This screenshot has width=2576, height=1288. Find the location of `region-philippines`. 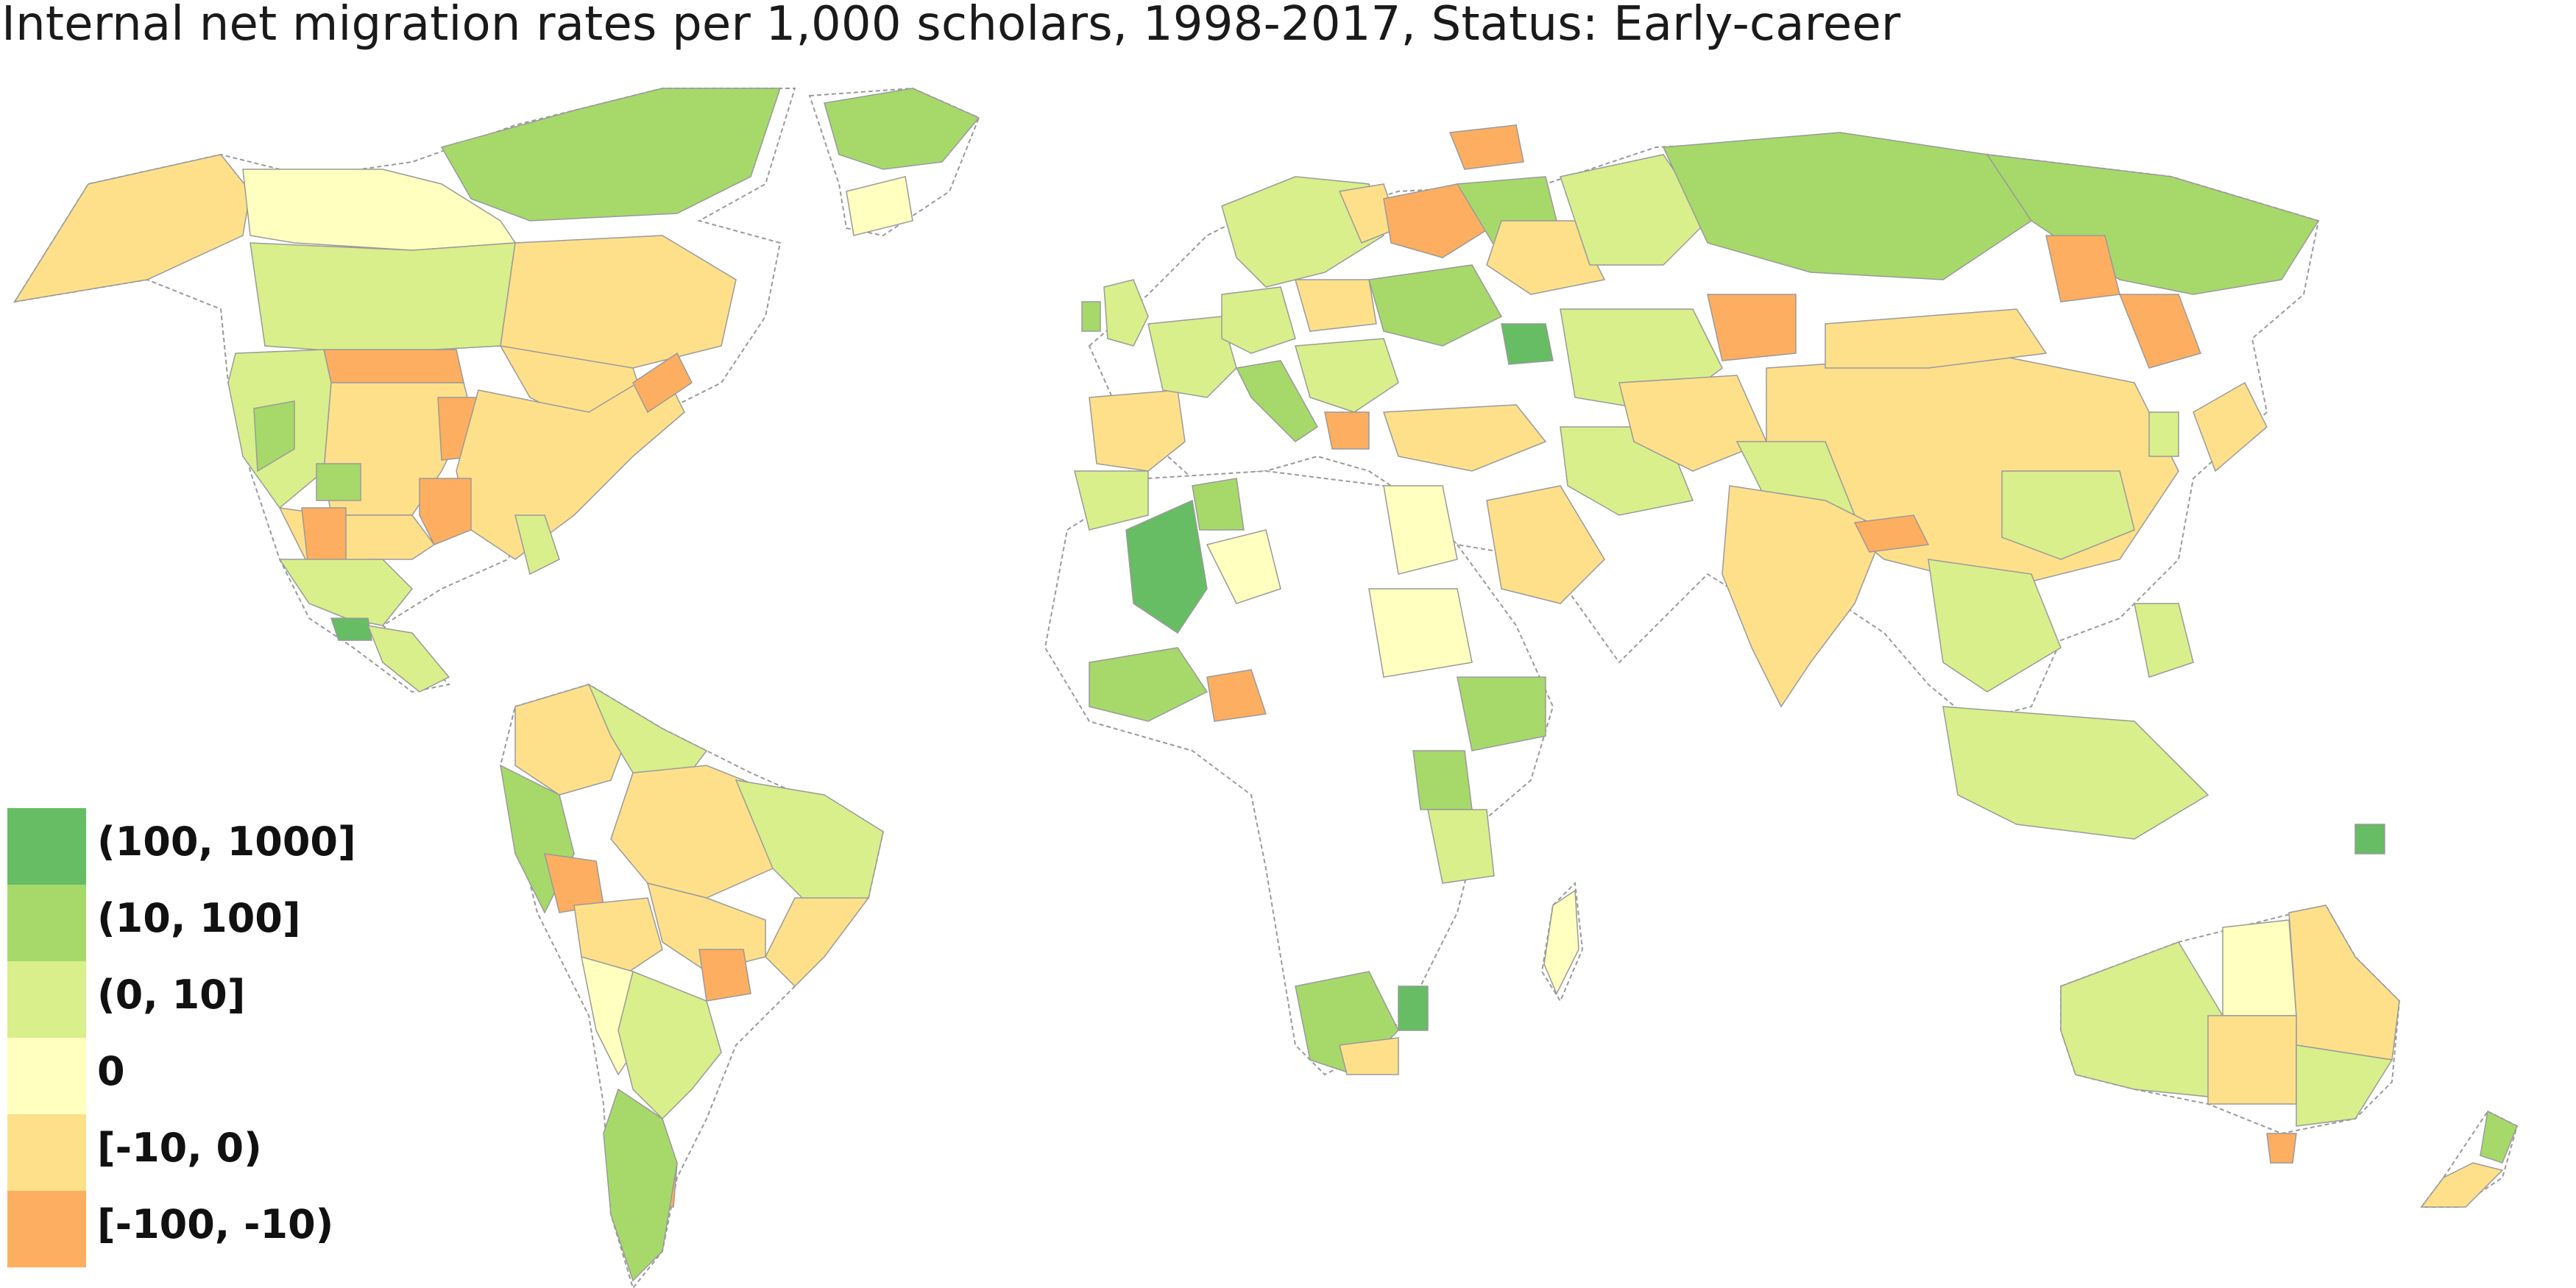

region-philippines is located at coordinates (2164, 640).